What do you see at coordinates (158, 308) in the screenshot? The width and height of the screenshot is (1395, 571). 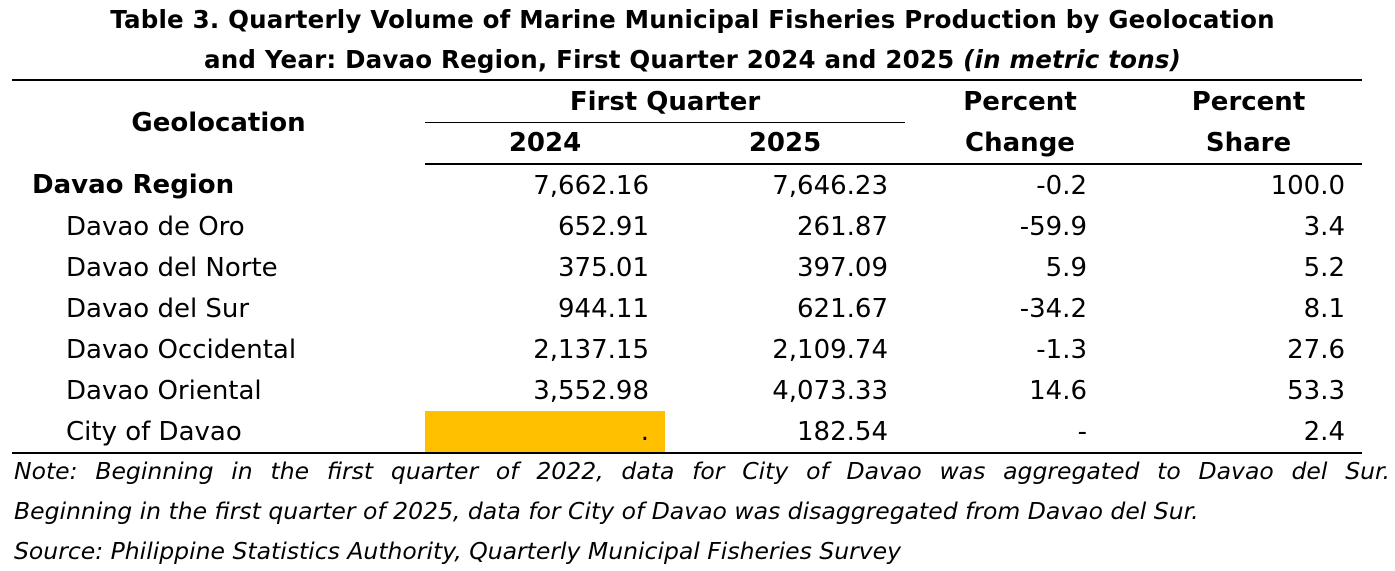 I see `row-geolocation: Davao del Sur` at bounding box center [158, 308].